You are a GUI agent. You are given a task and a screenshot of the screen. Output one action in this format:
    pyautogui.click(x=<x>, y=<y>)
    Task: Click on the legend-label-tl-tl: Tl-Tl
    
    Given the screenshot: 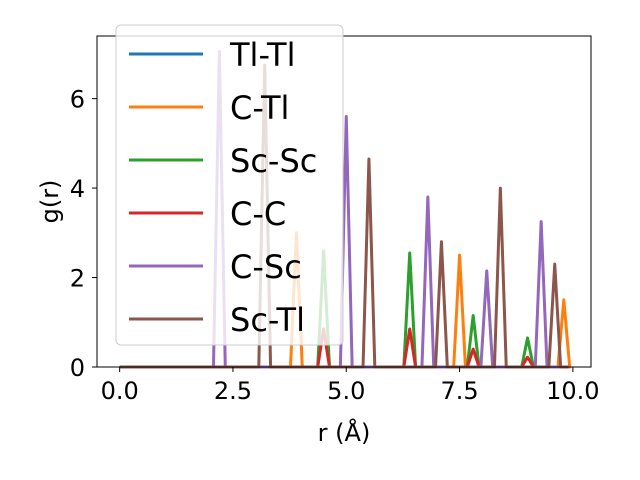 What is the action you would take?
    pyautogui.click(x=262, y=55)
    